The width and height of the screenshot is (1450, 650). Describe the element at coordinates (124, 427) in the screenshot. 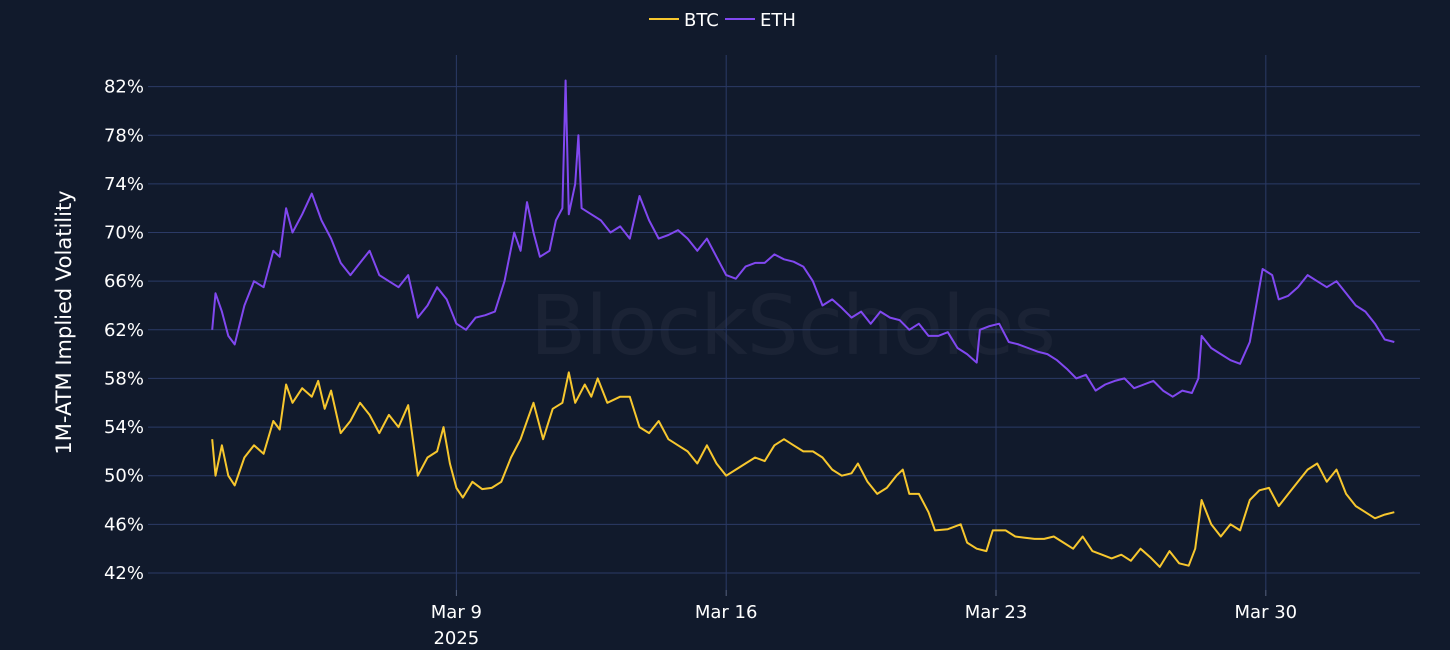

I see `y-tick-label: 54%` at that location.